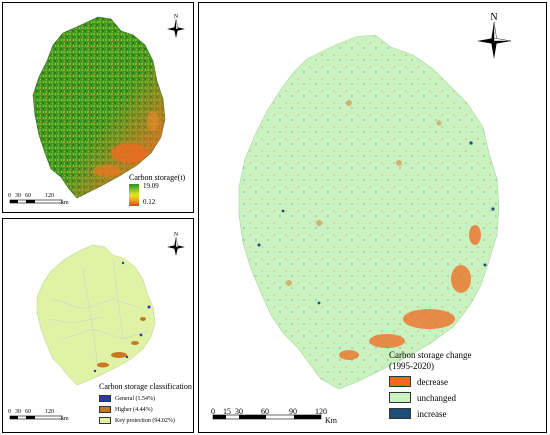  Describe the element at coordinates (432, 413) in the screenshot. I see `legend-label: increase` at that location.